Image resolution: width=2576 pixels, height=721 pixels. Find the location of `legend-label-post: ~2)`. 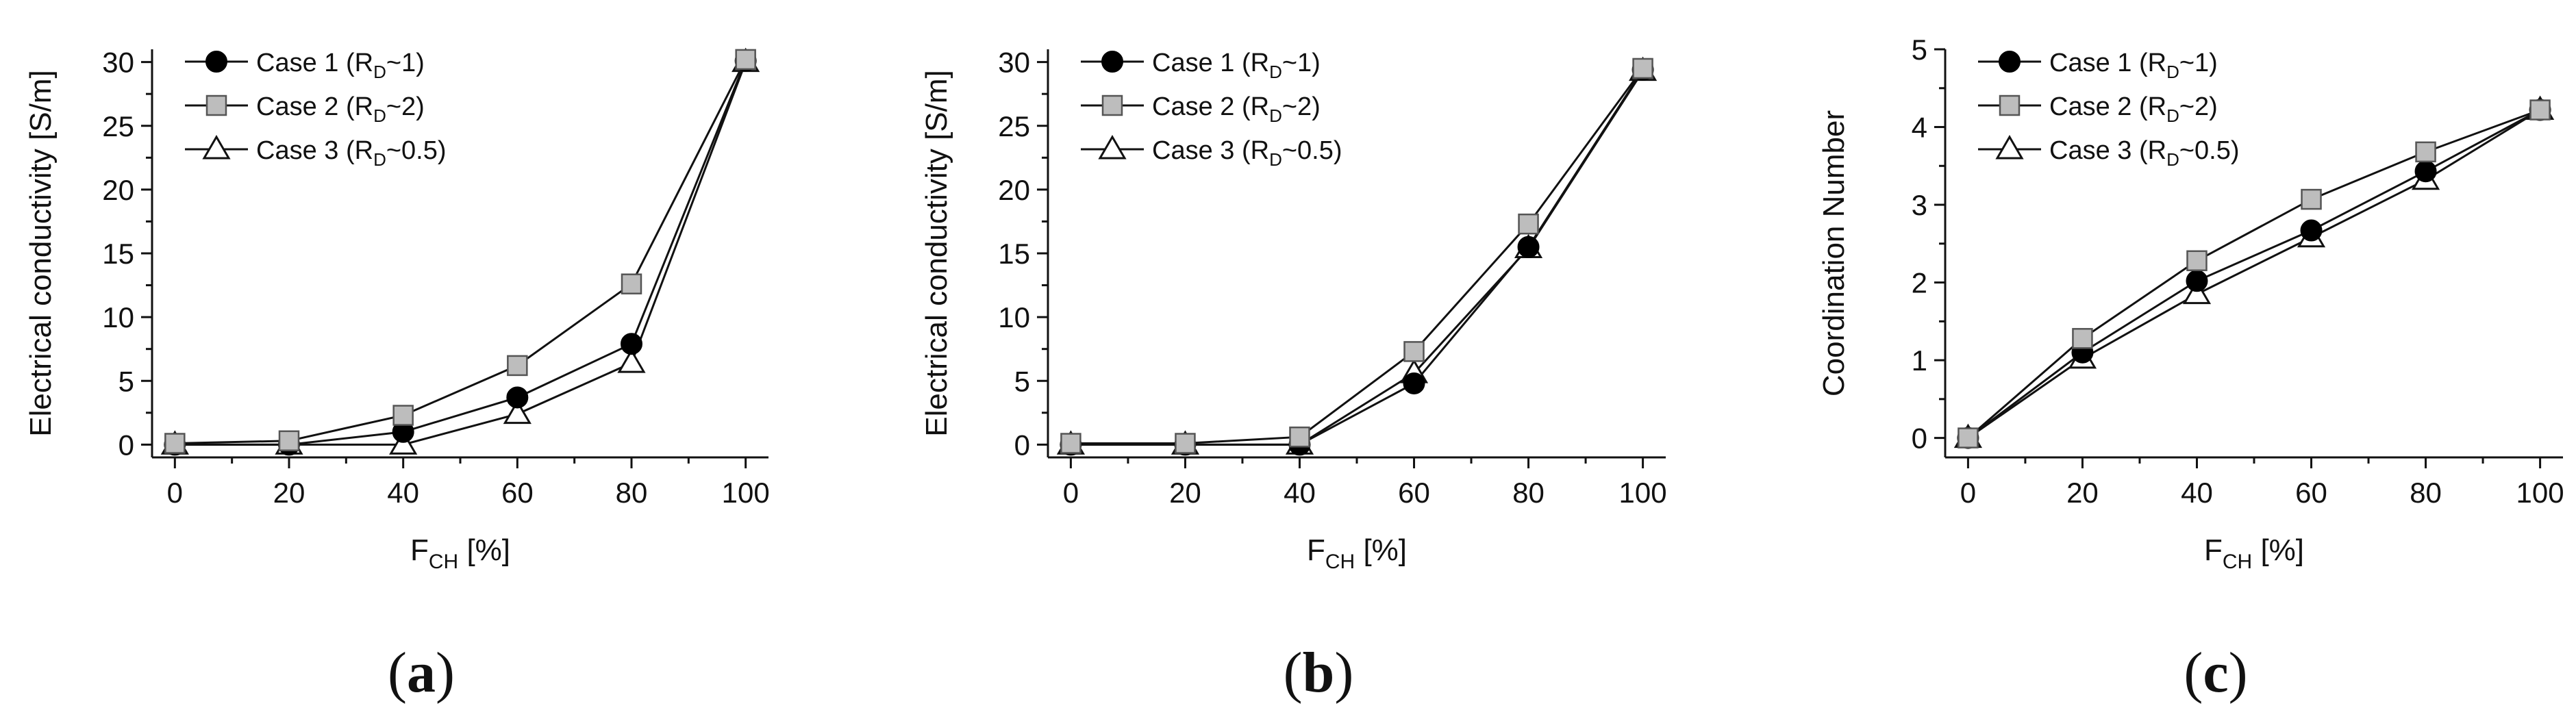

legend-label-post: ~2) is located at coordinates (405, 107).